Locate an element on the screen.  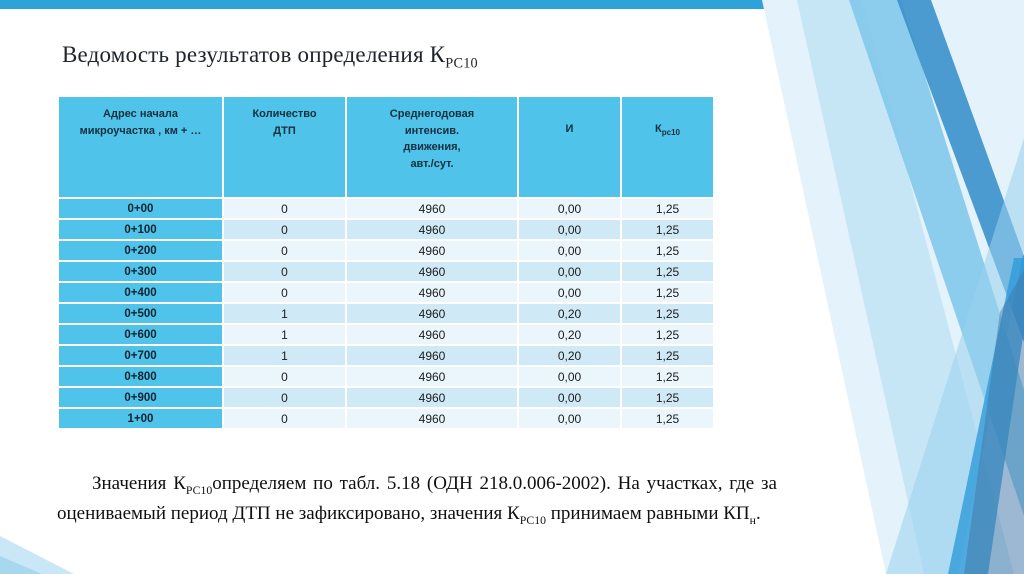
table-row: 0+00 0 4960 0,00 1,25 is located at coordinates (386, 208).